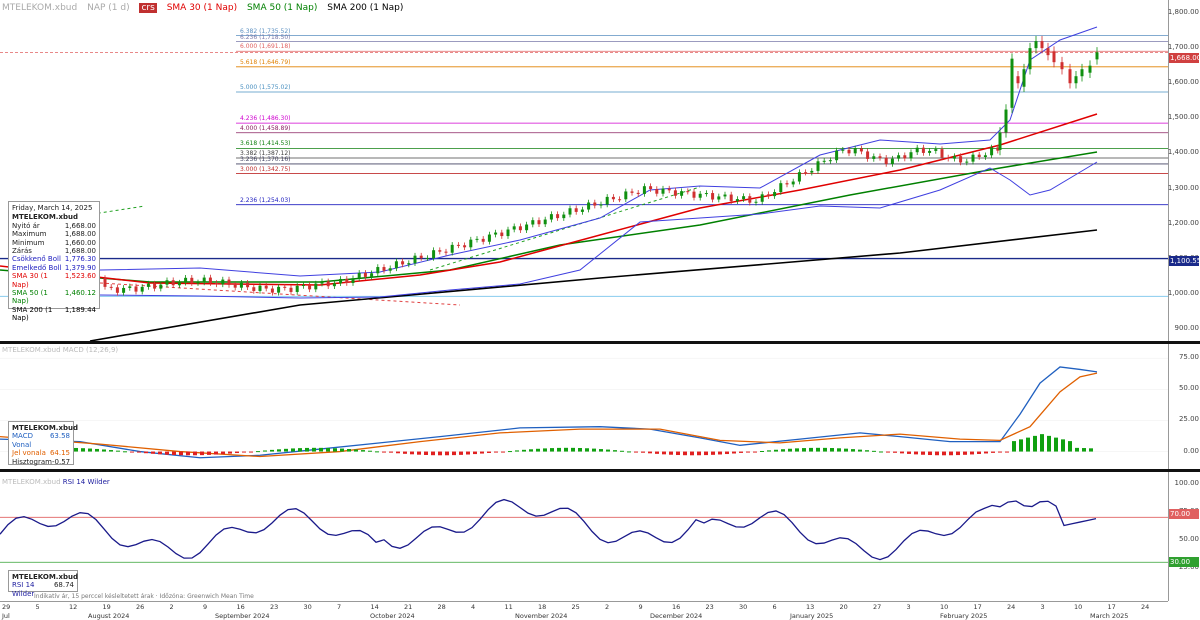 The width and height of the screenshot is (1200, 620). I want to click on rsi-axis-label: 50.00, so click(1188, 538).